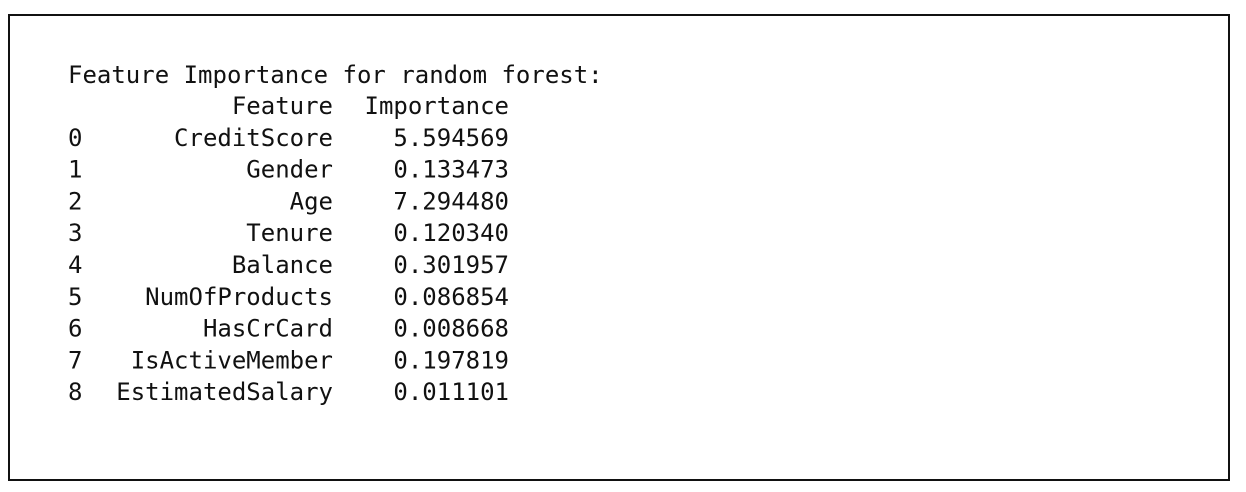 The width and height of the screenshot is (1246, 492). I want to click on importance-value: 0.008668, so click(451, 329).